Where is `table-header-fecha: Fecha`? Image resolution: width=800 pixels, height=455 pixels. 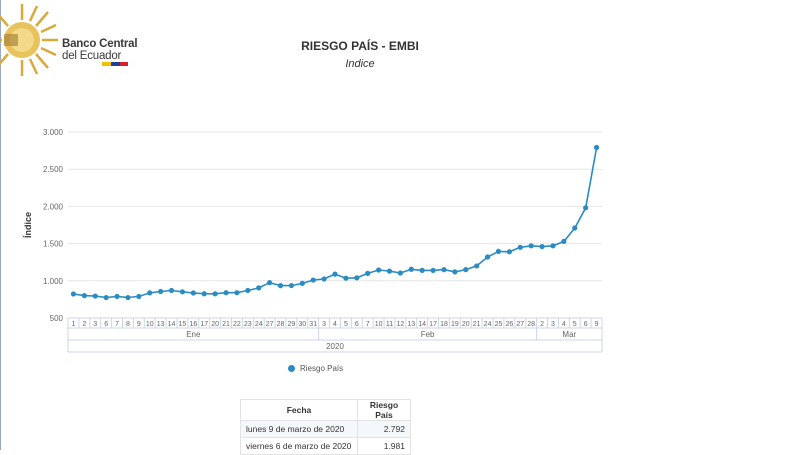 table-header-fecha: Fecha is located at coordinates (299, 410).